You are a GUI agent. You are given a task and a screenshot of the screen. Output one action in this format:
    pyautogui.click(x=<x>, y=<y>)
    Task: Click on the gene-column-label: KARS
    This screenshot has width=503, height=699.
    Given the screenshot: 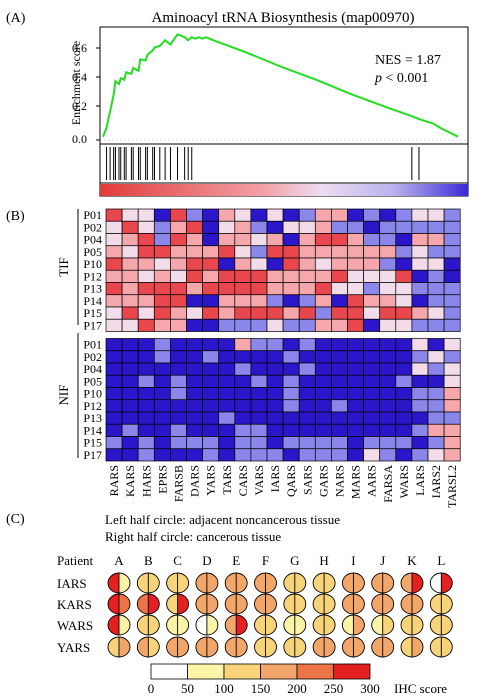 What is the action you would take?
    pyautogui.click(x=130, y=481)
    